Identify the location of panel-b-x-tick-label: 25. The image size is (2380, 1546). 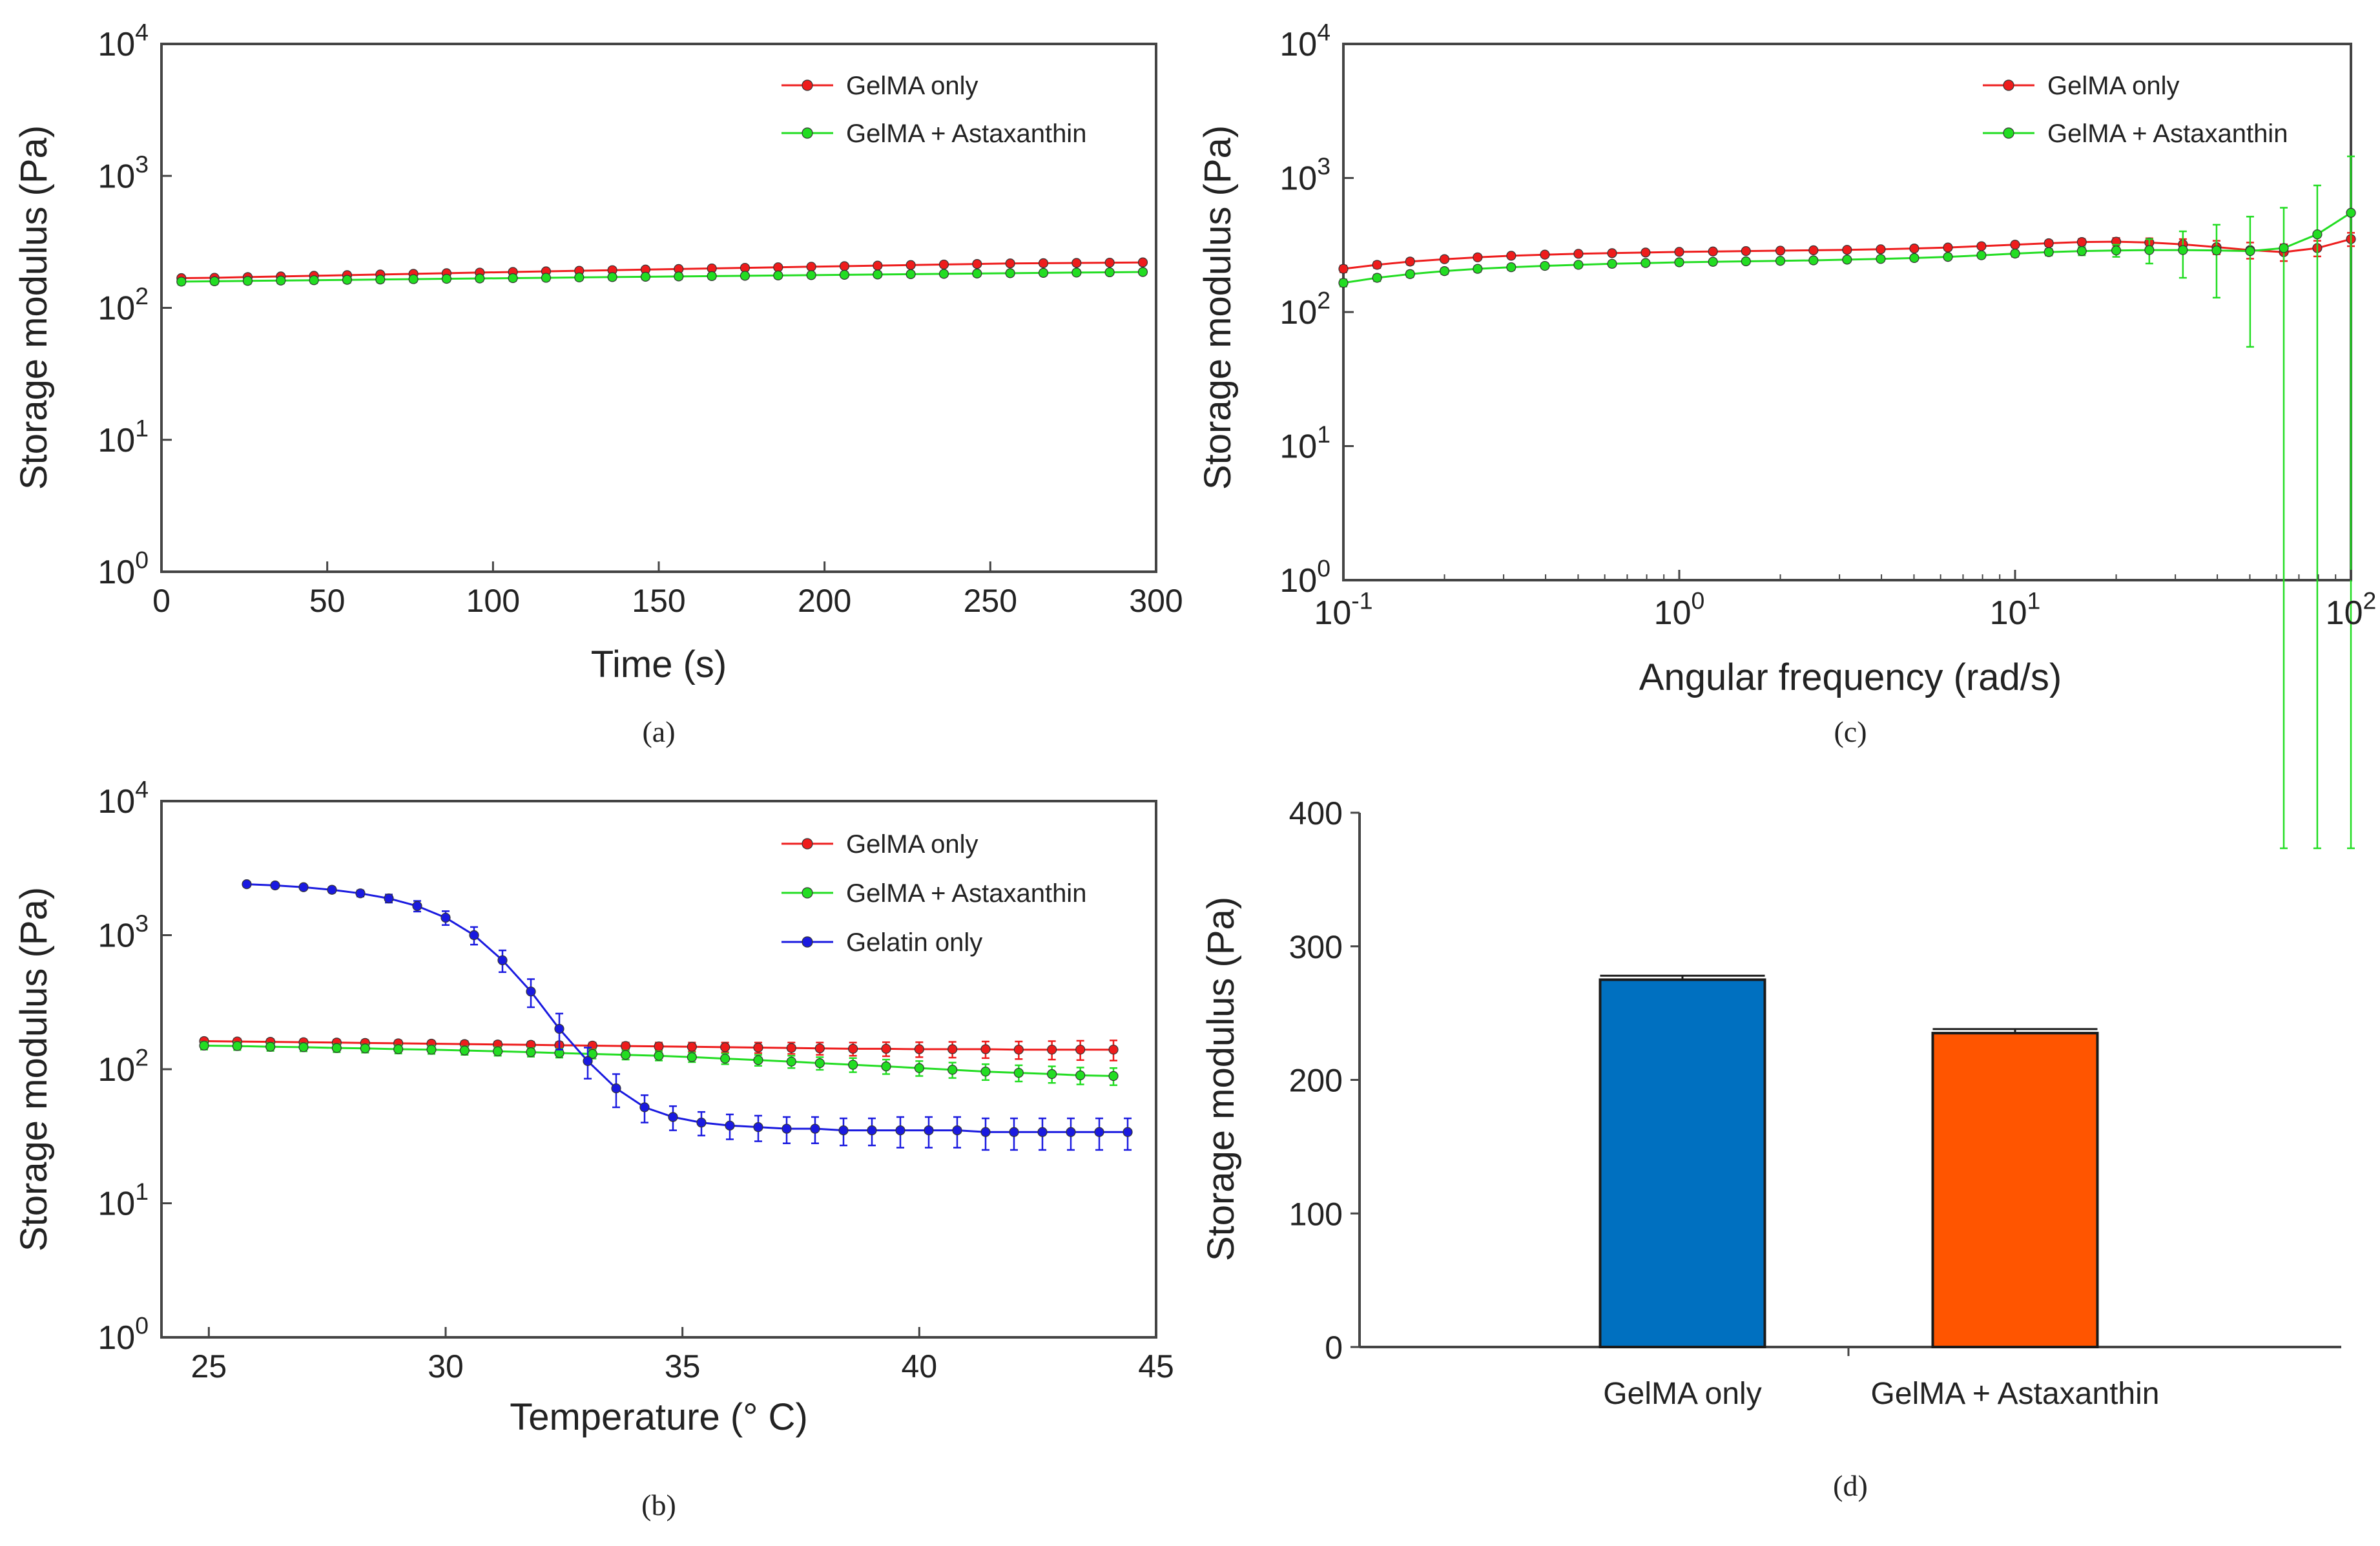
(209, 1366).